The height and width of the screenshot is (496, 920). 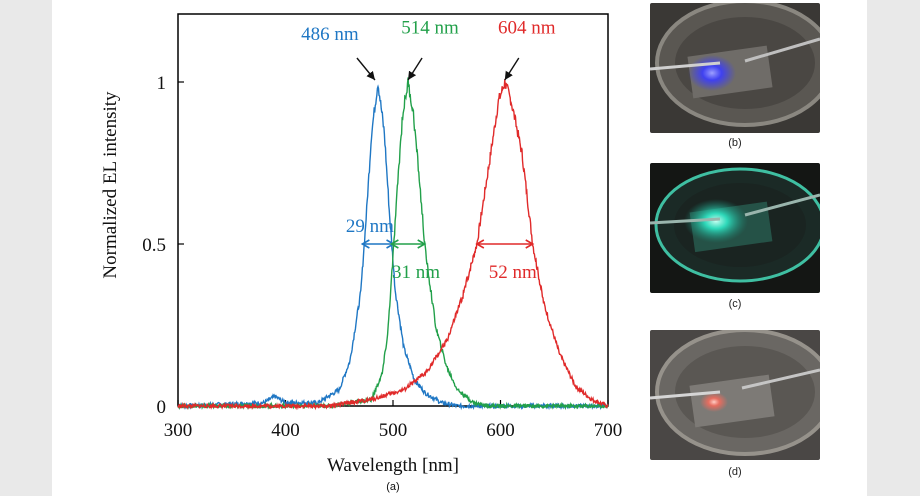 I want to click on device-photo-blue, so click(x=735, y=68).